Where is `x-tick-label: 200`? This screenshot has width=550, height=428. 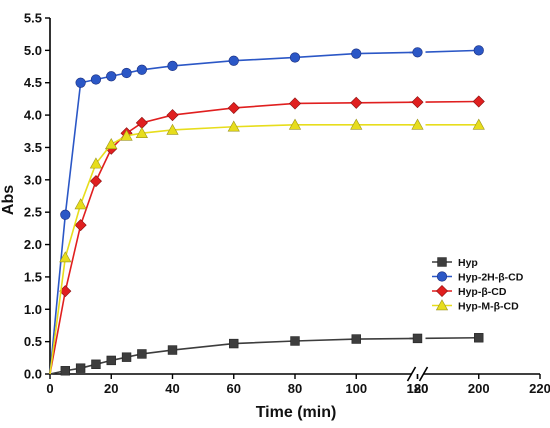 x-tick-label: 200 is located at coordinates (479, 388).